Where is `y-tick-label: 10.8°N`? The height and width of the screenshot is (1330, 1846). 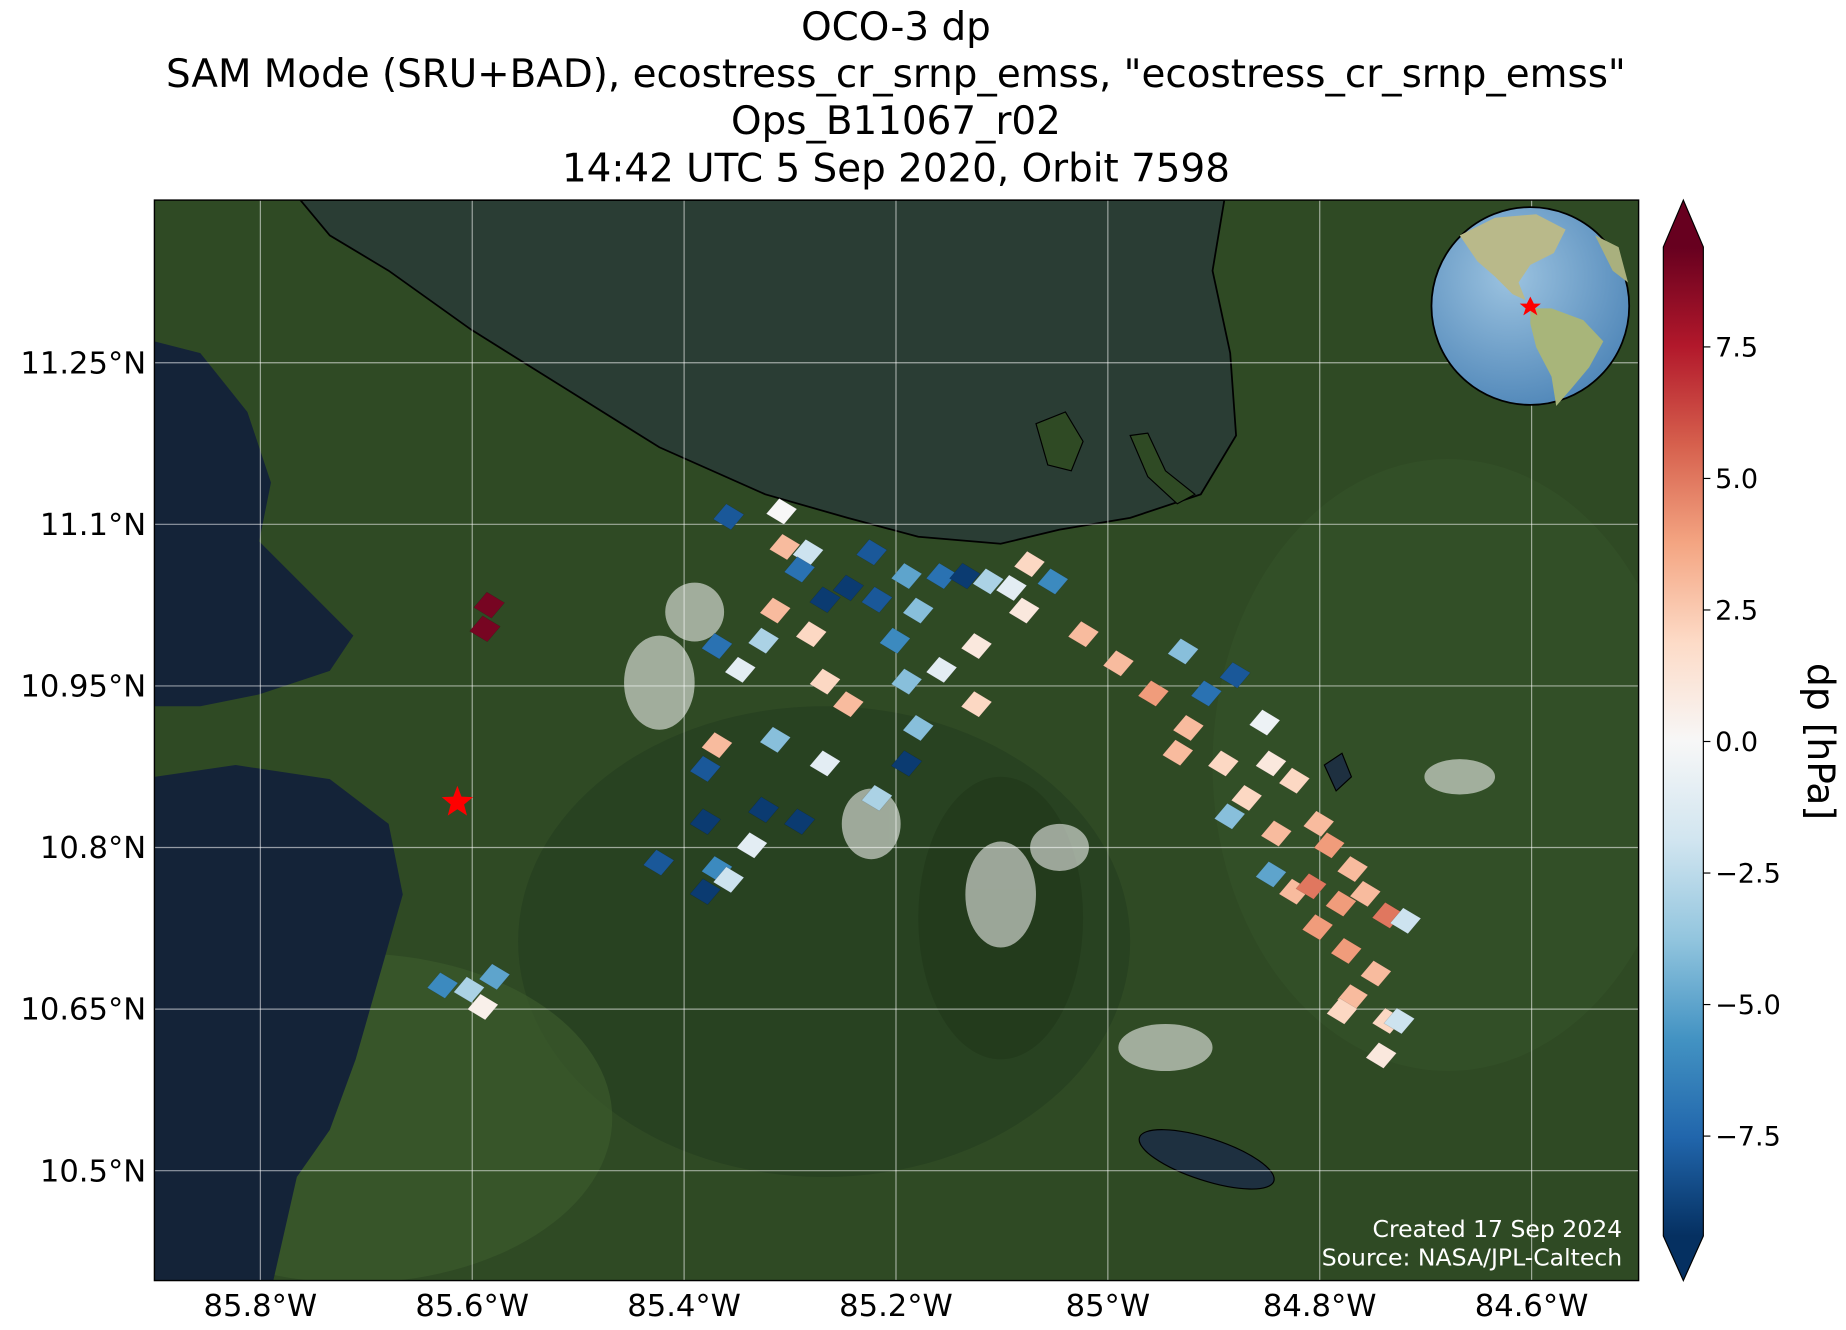 y-tick-label: 10.8°N is located at coordinates (93, 848).